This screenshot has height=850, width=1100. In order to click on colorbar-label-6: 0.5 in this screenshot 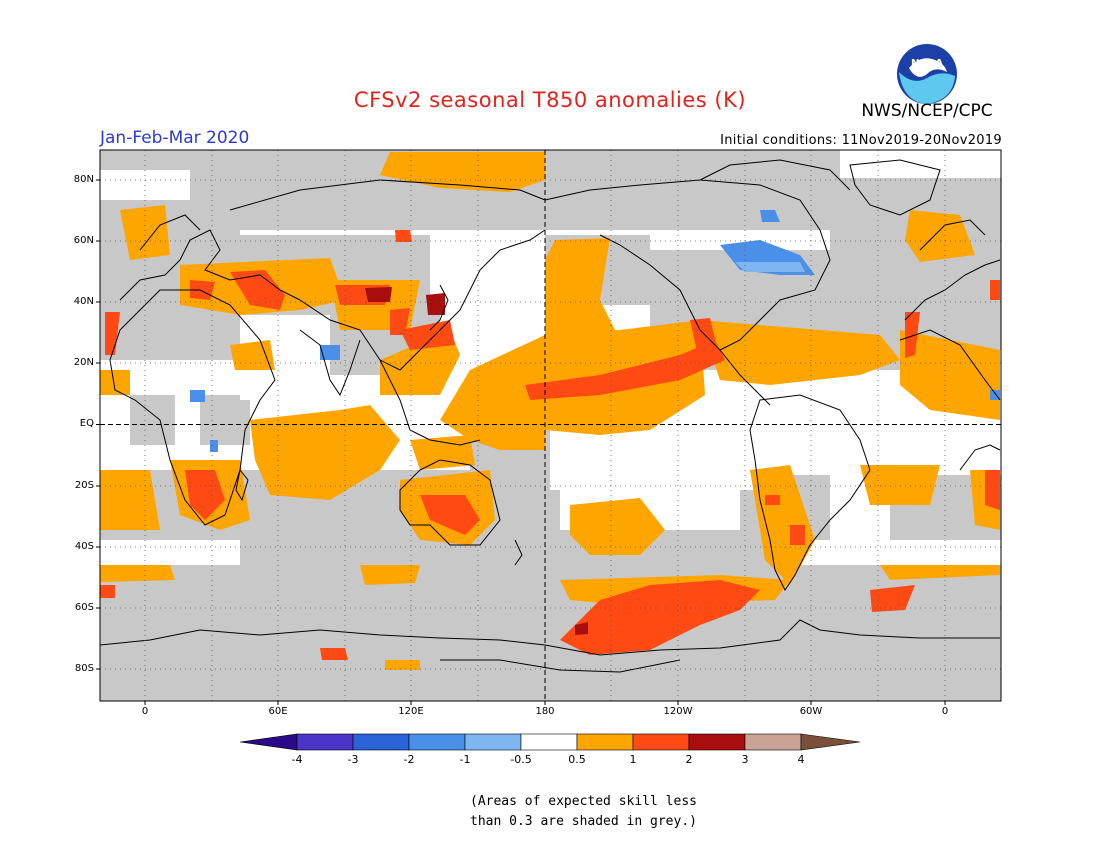, I will do `click(577, 759)`.